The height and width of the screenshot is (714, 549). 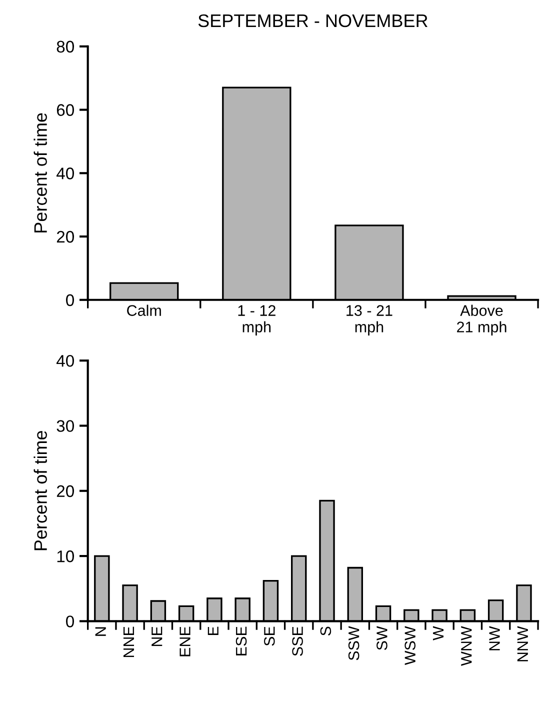 I want to click on x-tick-label: SSE, so click(x=297, y=641).